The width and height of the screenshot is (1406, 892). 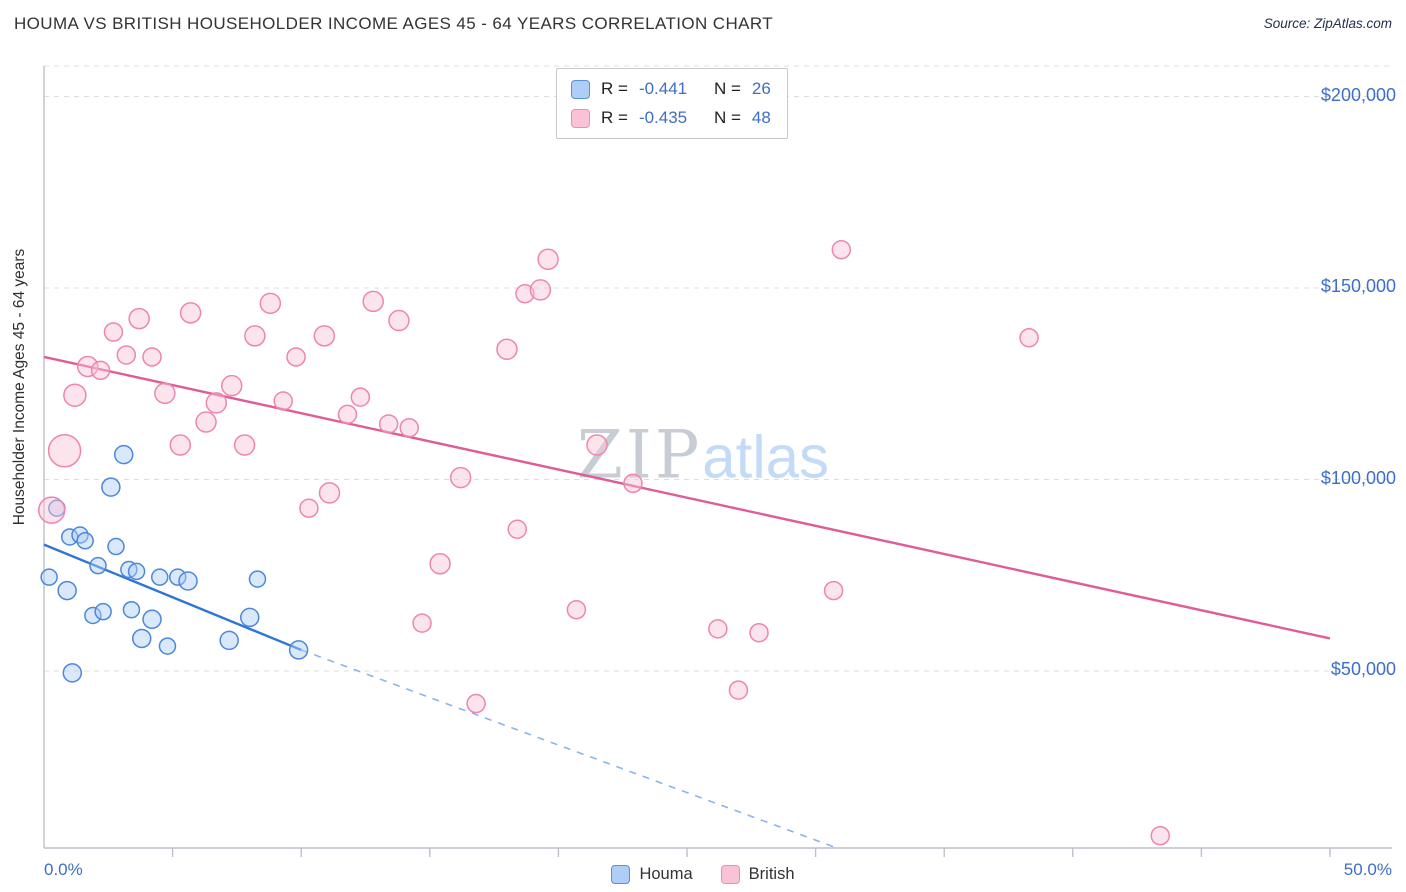 I want to click on british-r-value: -0.435, so click(x=663, y=117).